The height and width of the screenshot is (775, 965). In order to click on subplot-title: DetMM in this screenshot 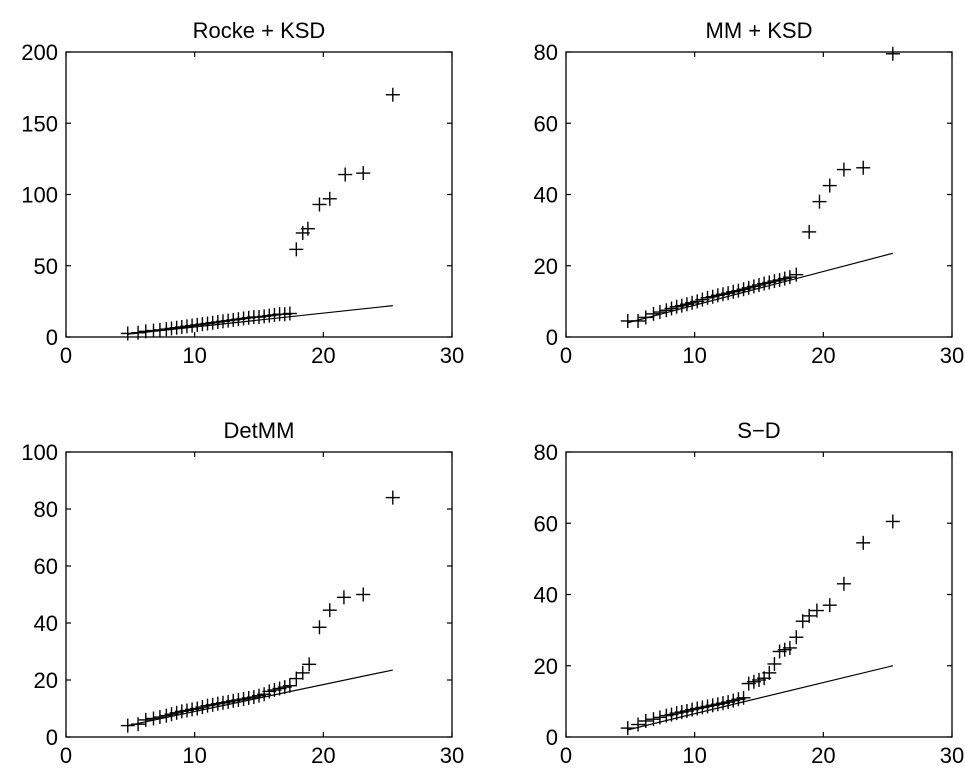, I will do `click(259, 430)`.